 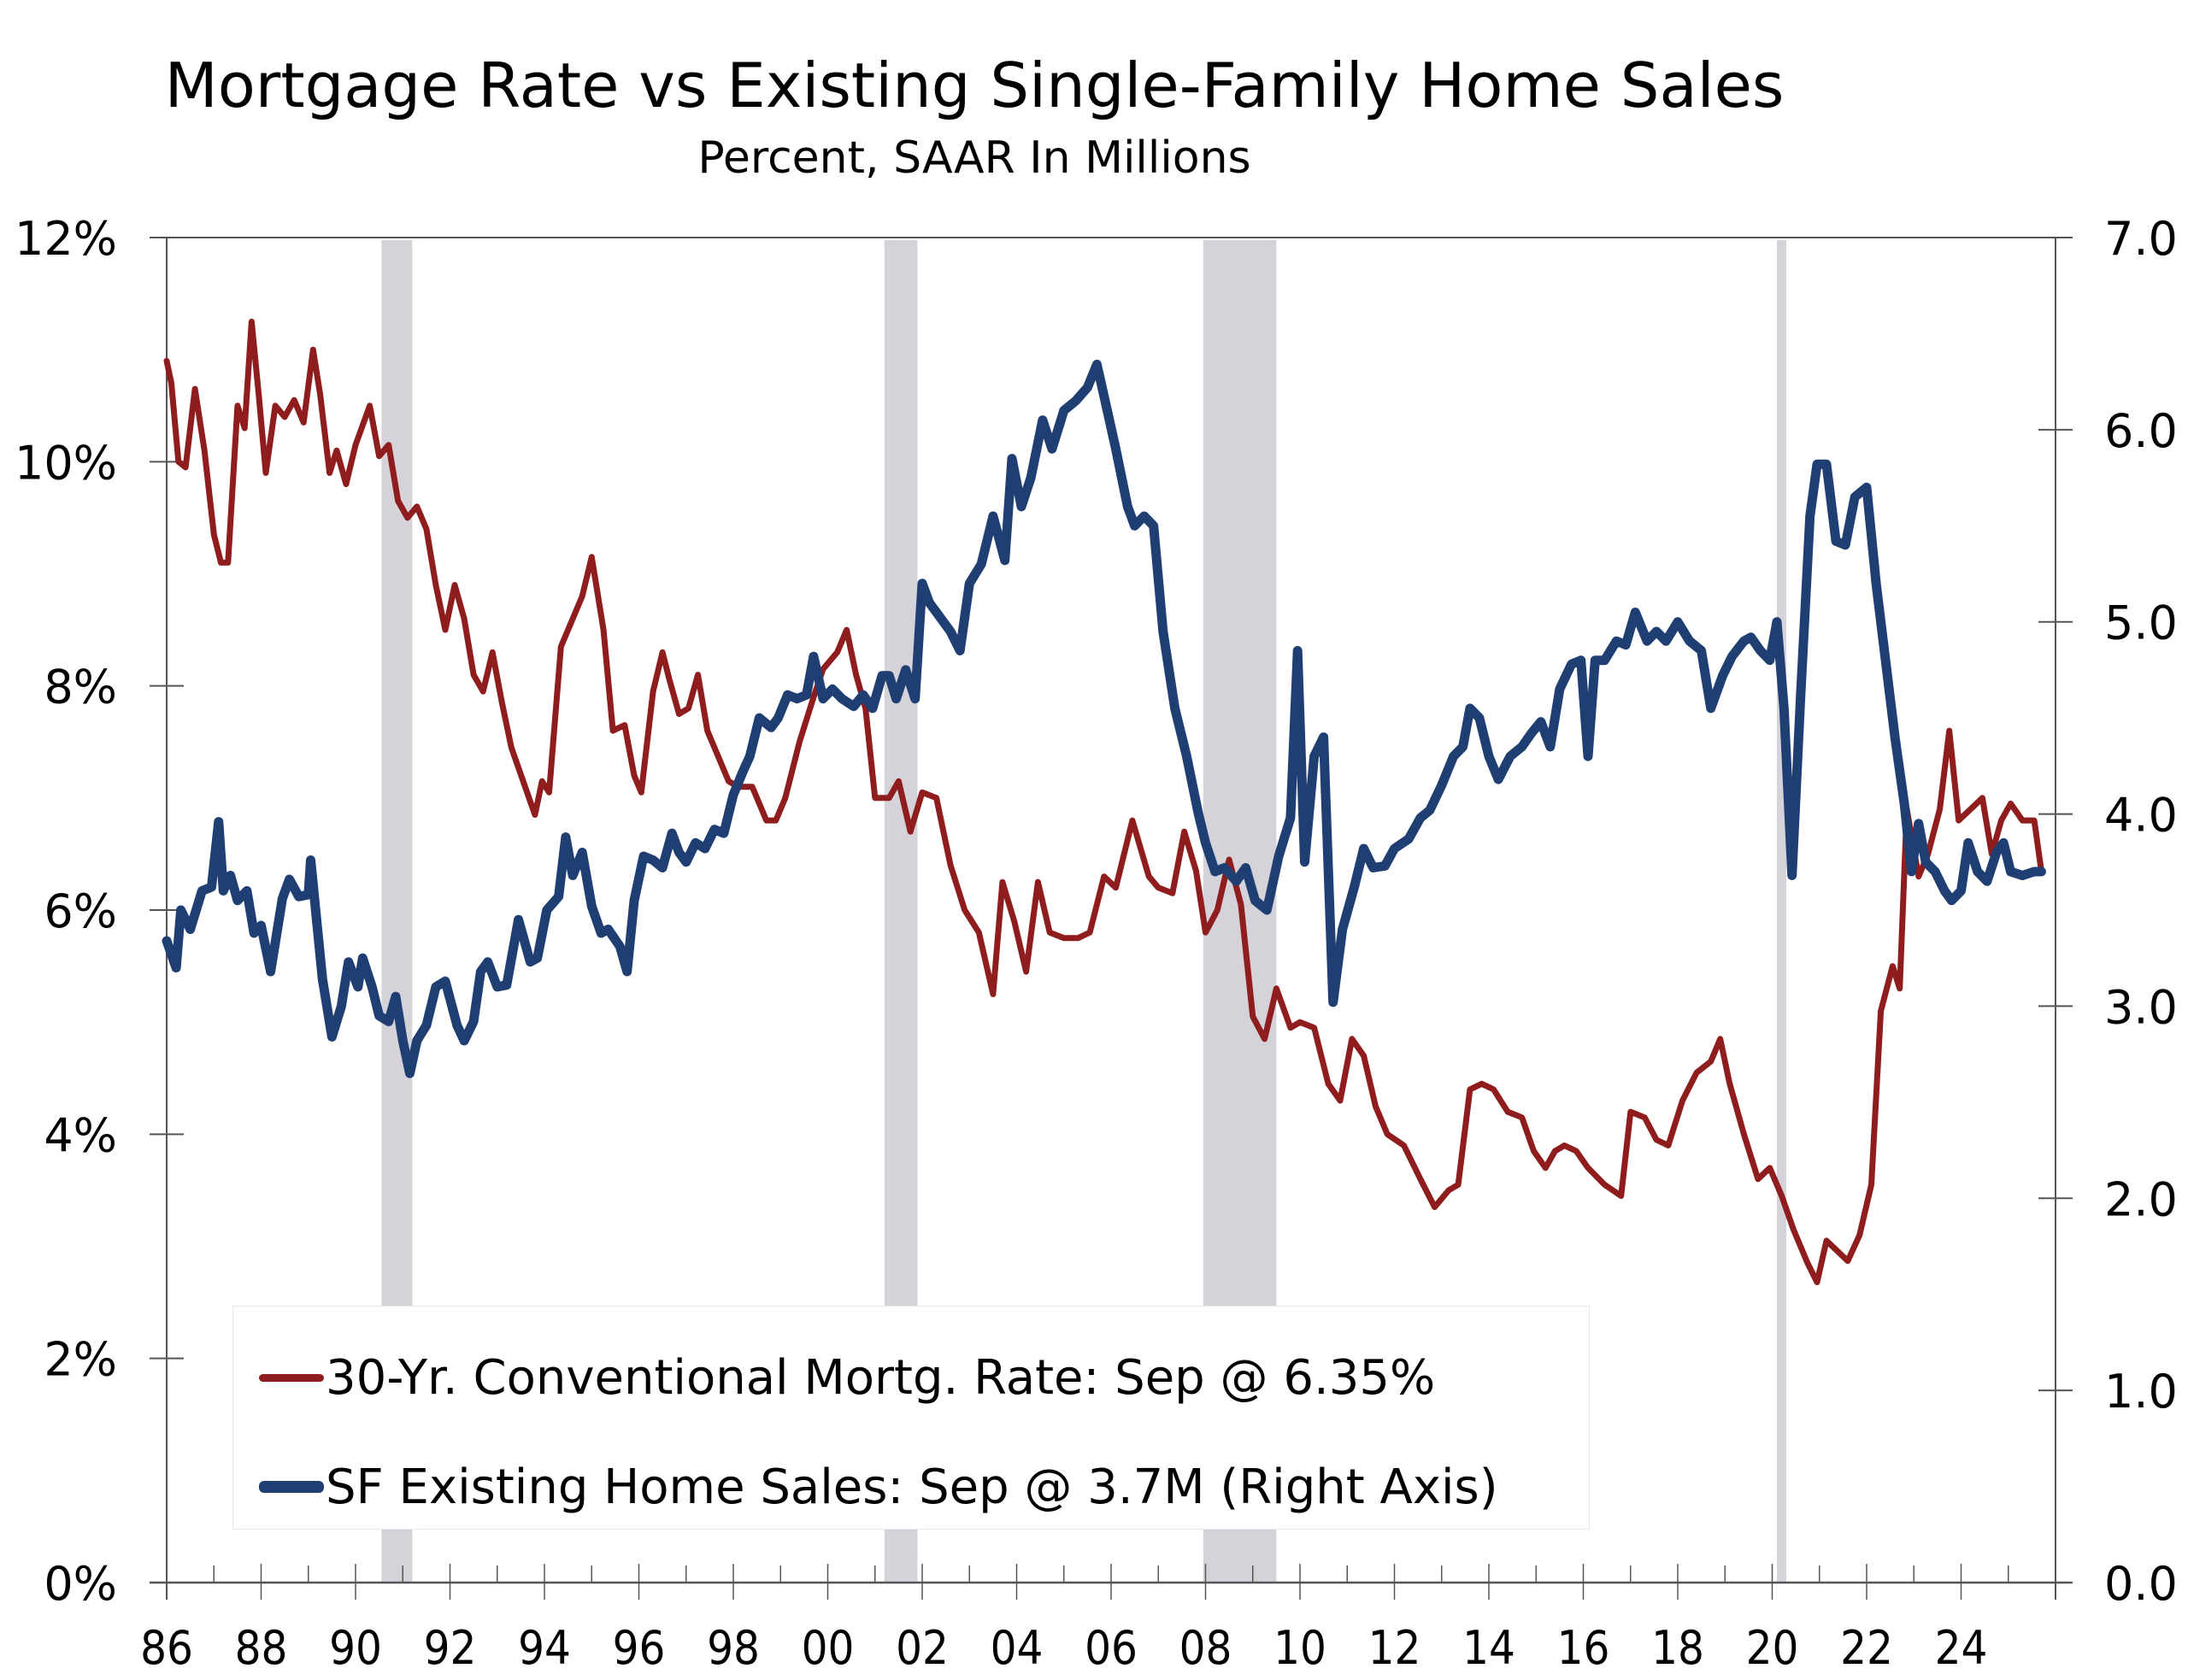 I want to click on y-left-tick-label: 0%, so click(x=80, y=1584).